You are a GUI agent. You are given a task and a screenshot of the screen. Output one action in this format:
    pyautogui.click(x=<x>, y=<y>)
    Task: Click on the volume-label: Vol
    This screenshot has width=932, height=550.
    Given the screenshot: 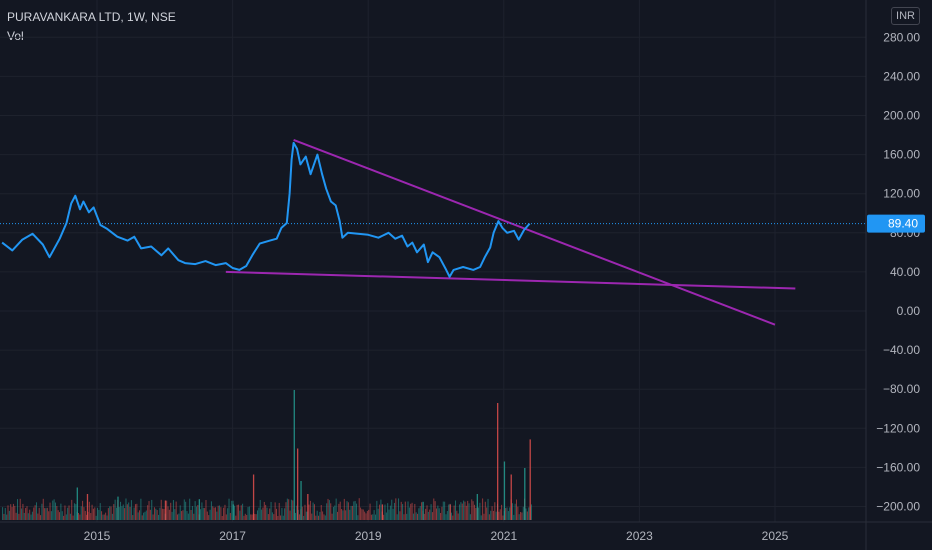 What is the action you would take?
    pyautogui.click(x=15, y=36)
    